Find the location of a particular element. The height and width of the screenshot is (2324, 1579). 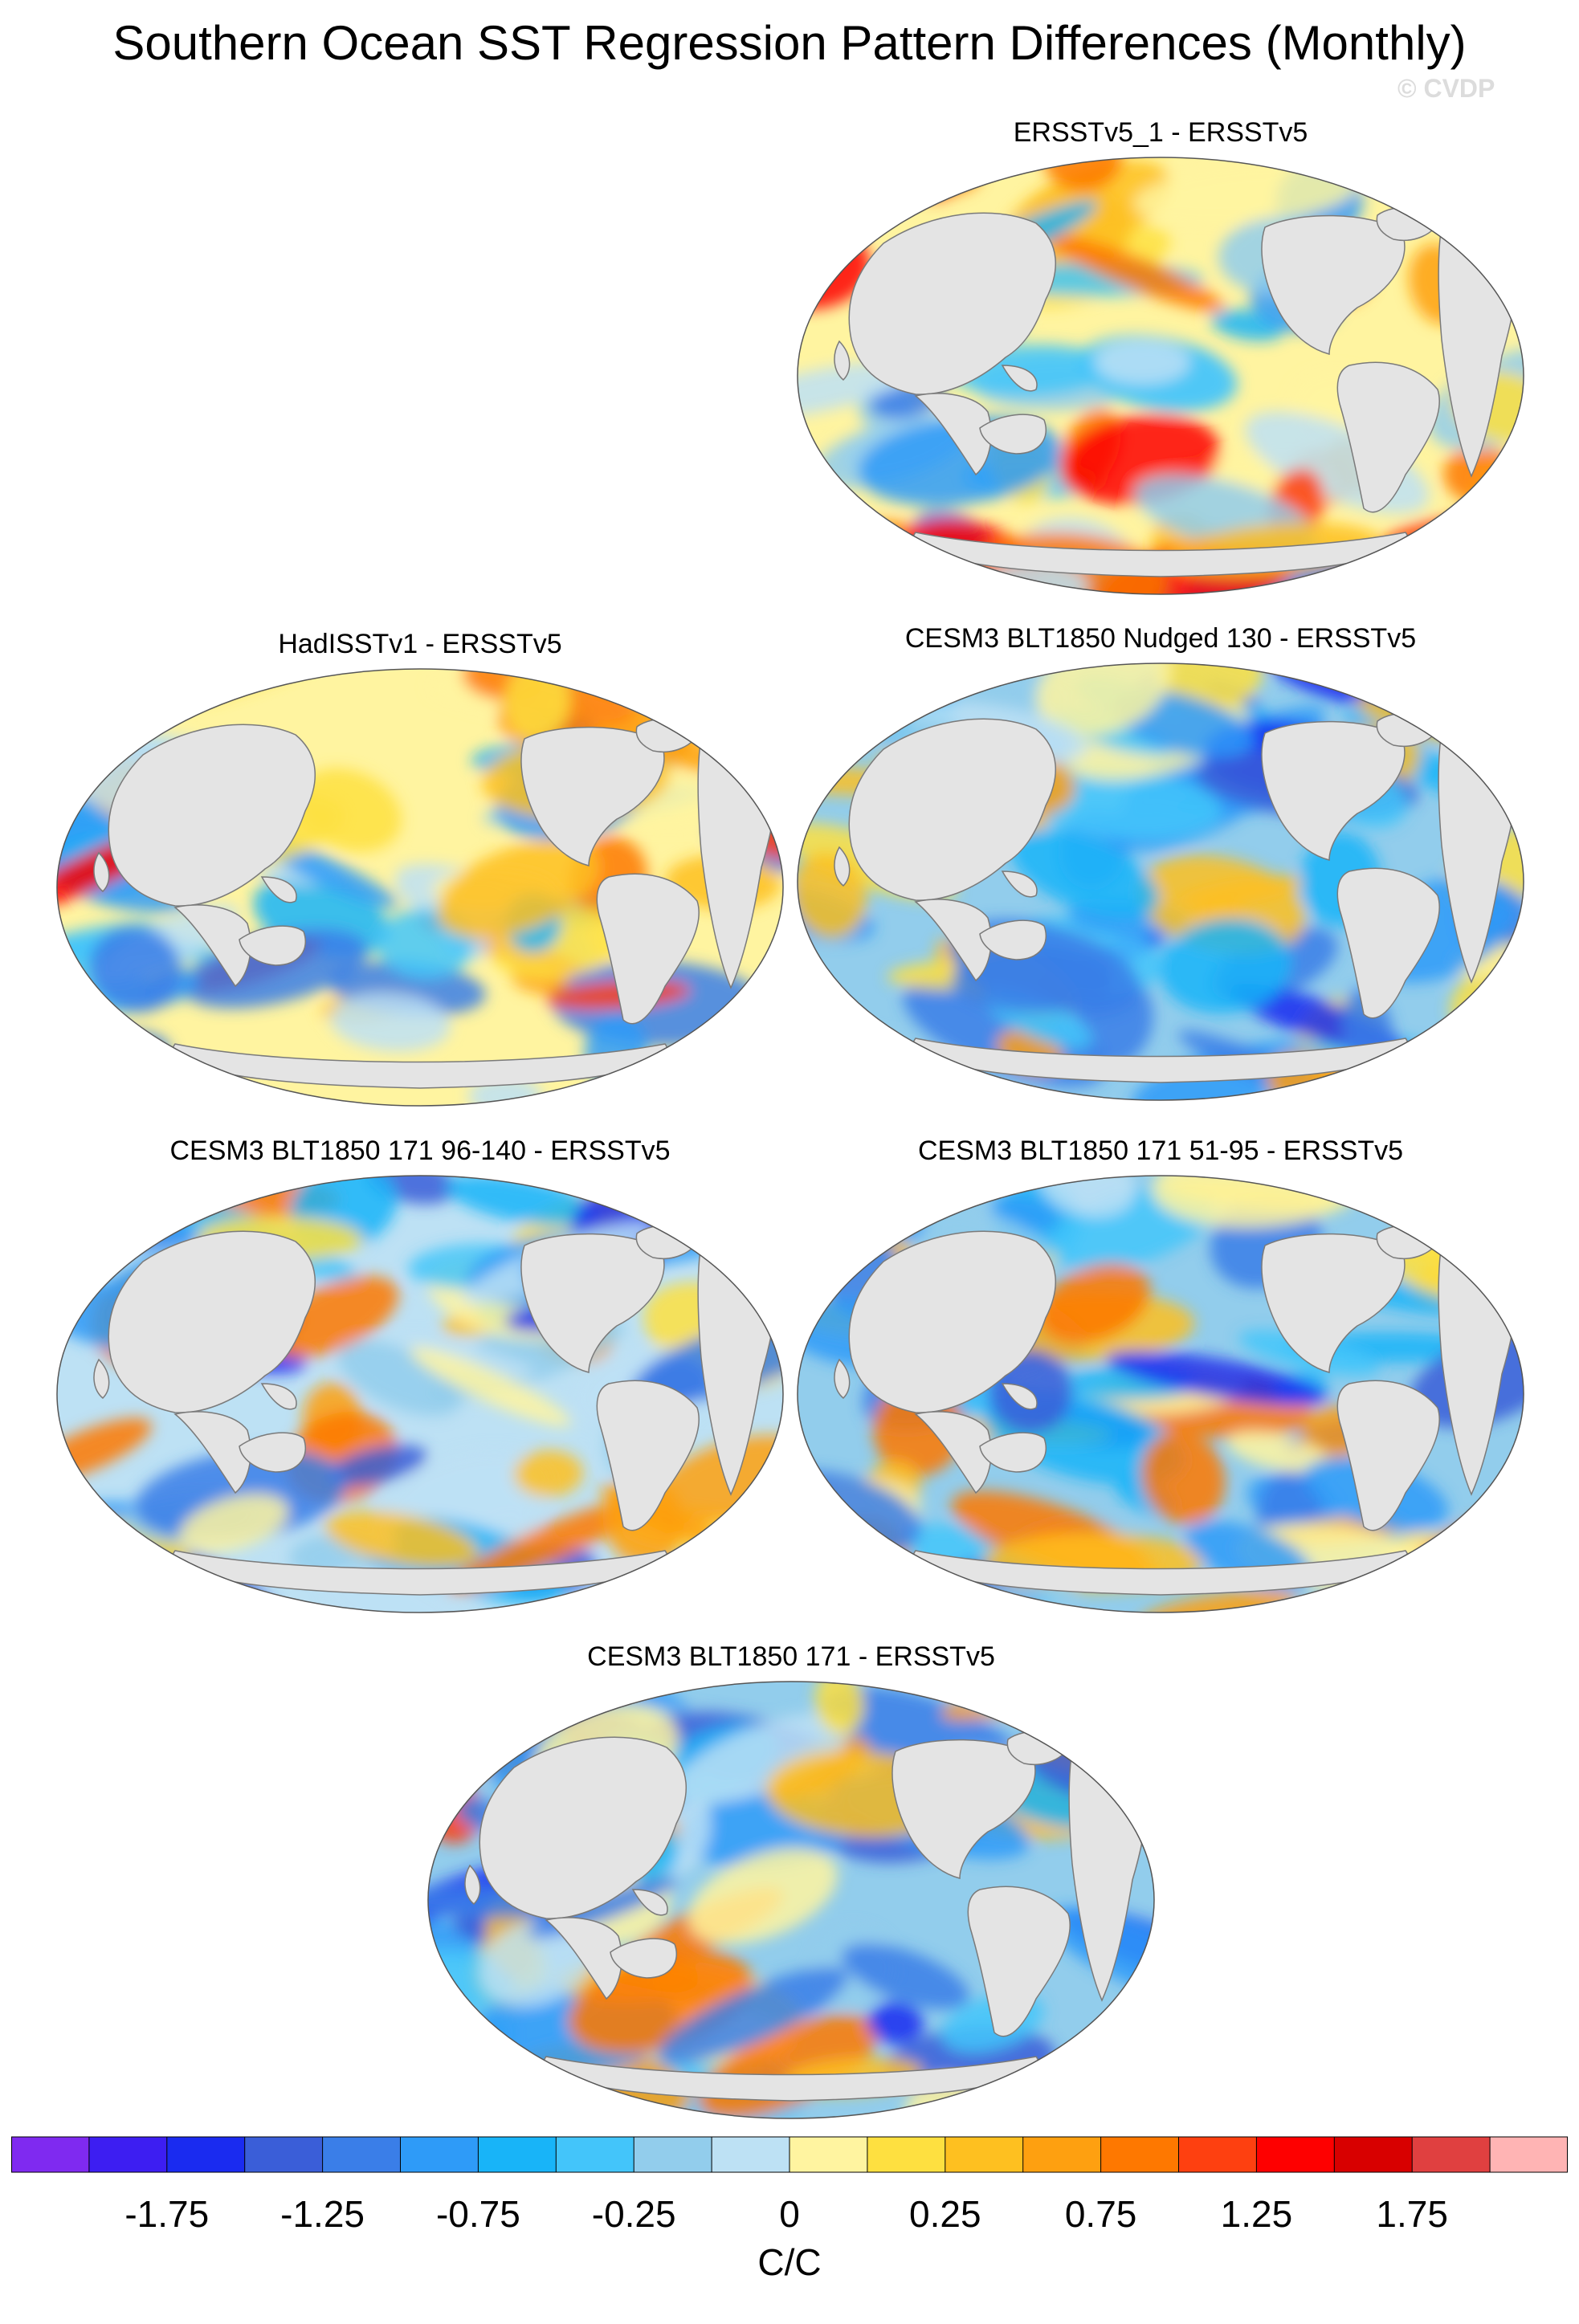

map-panel-51-95: CESM3 BLT1850 171 51-95 - ERSSTv5 is located at coordinates (1160, 1376).